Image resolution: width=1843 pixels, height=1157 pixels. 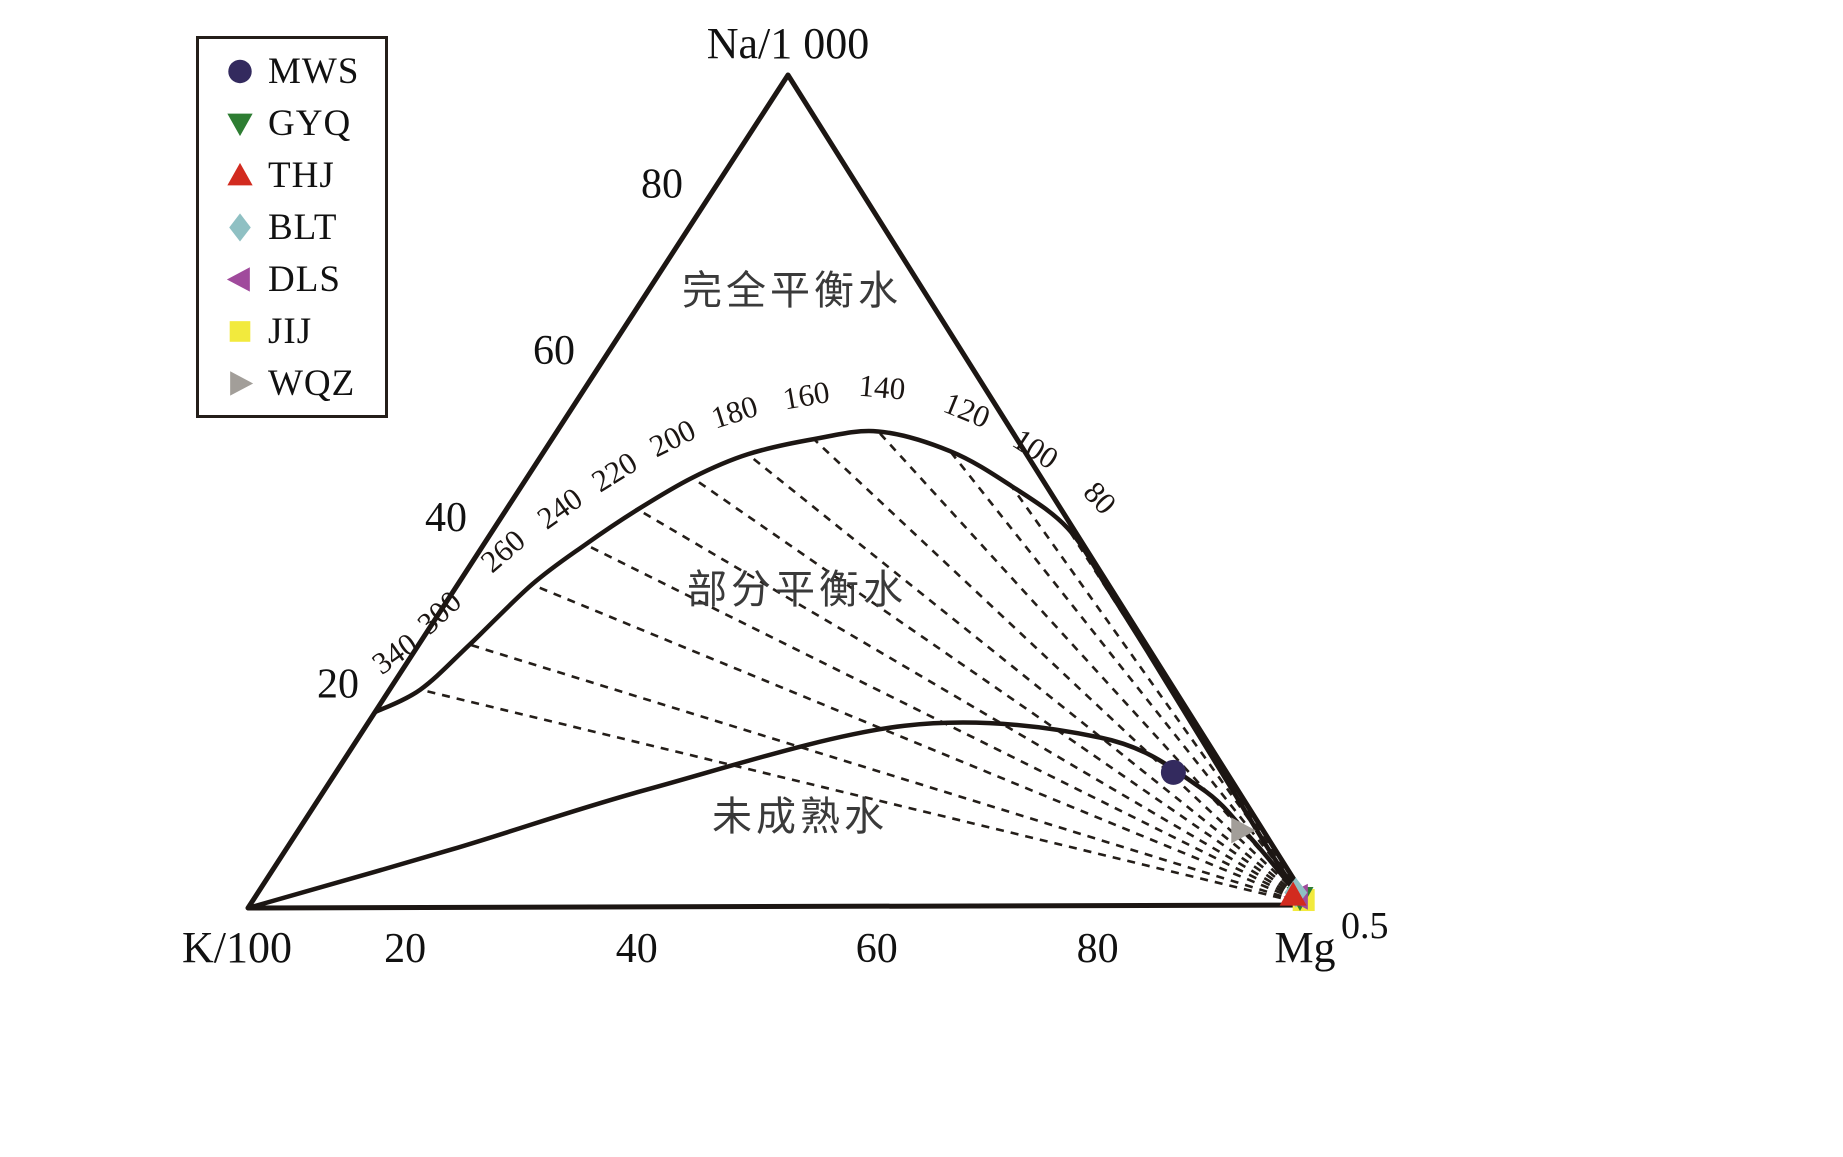 I want to click on legend-label: BLT, so click(x=303, y=227).